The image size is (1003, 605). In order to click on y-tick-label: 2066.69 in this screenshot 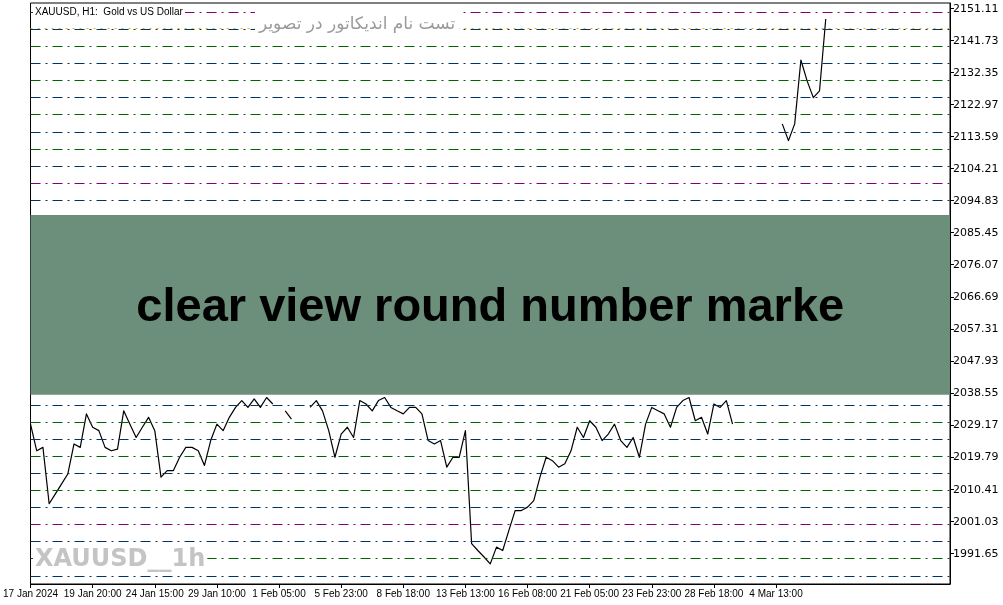, I will do `click(976, 297)`.